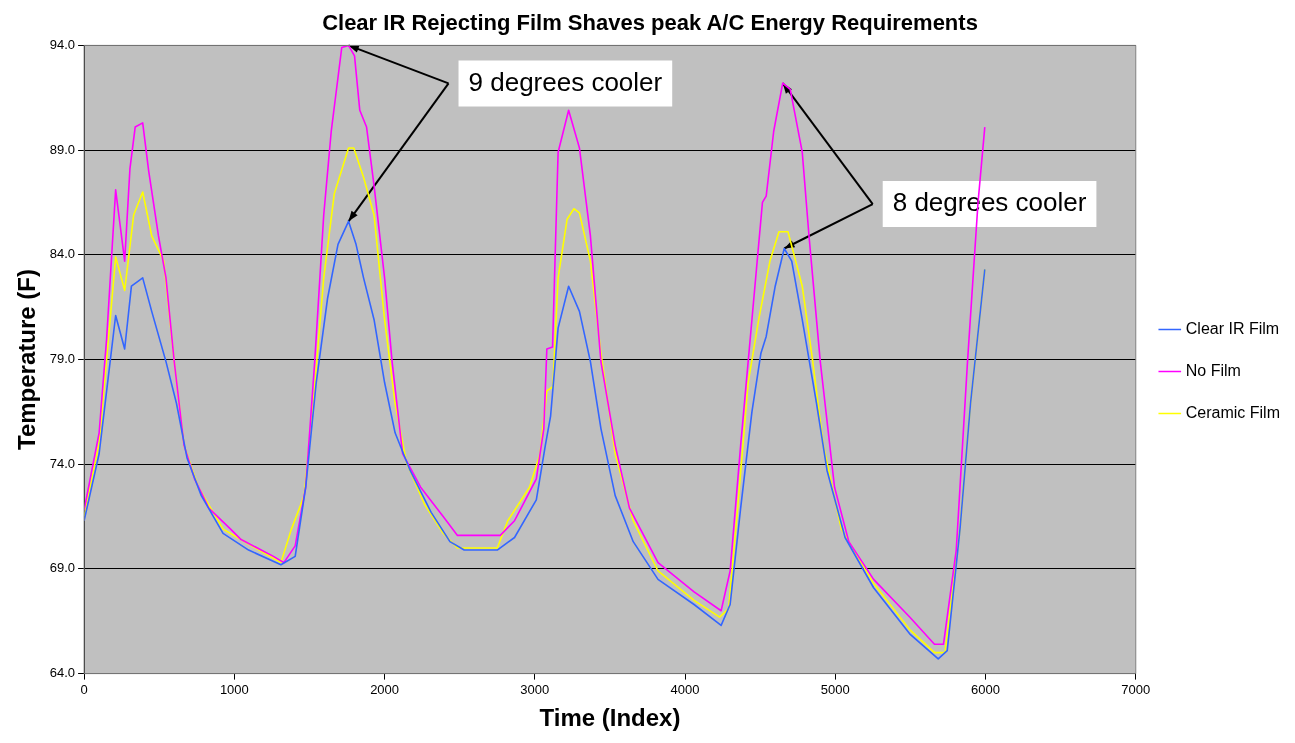 The height and width of the screenshot is (743, 1295). Describe the element at coordinates (84, 689) in the screenshot. I see `x-tick-label: 0` at that location.